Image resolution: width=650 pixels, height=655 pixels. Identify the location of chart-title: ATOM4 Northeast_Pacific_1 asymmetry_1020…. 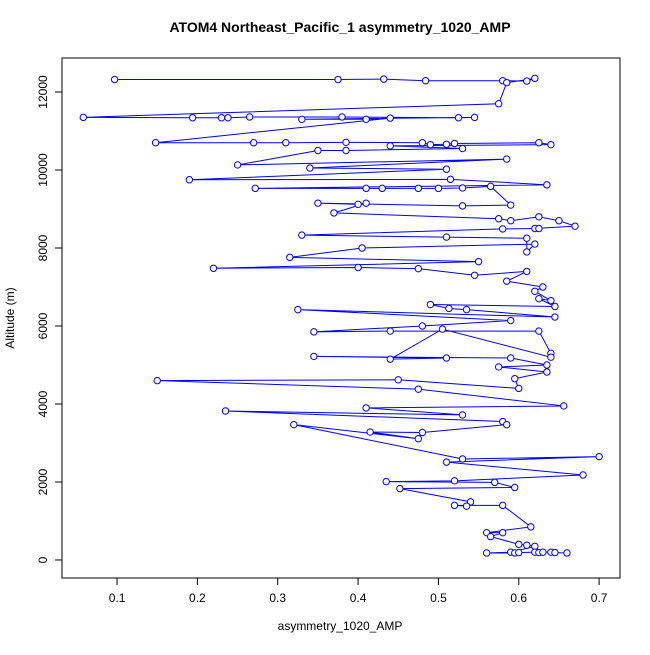
(339, 27).